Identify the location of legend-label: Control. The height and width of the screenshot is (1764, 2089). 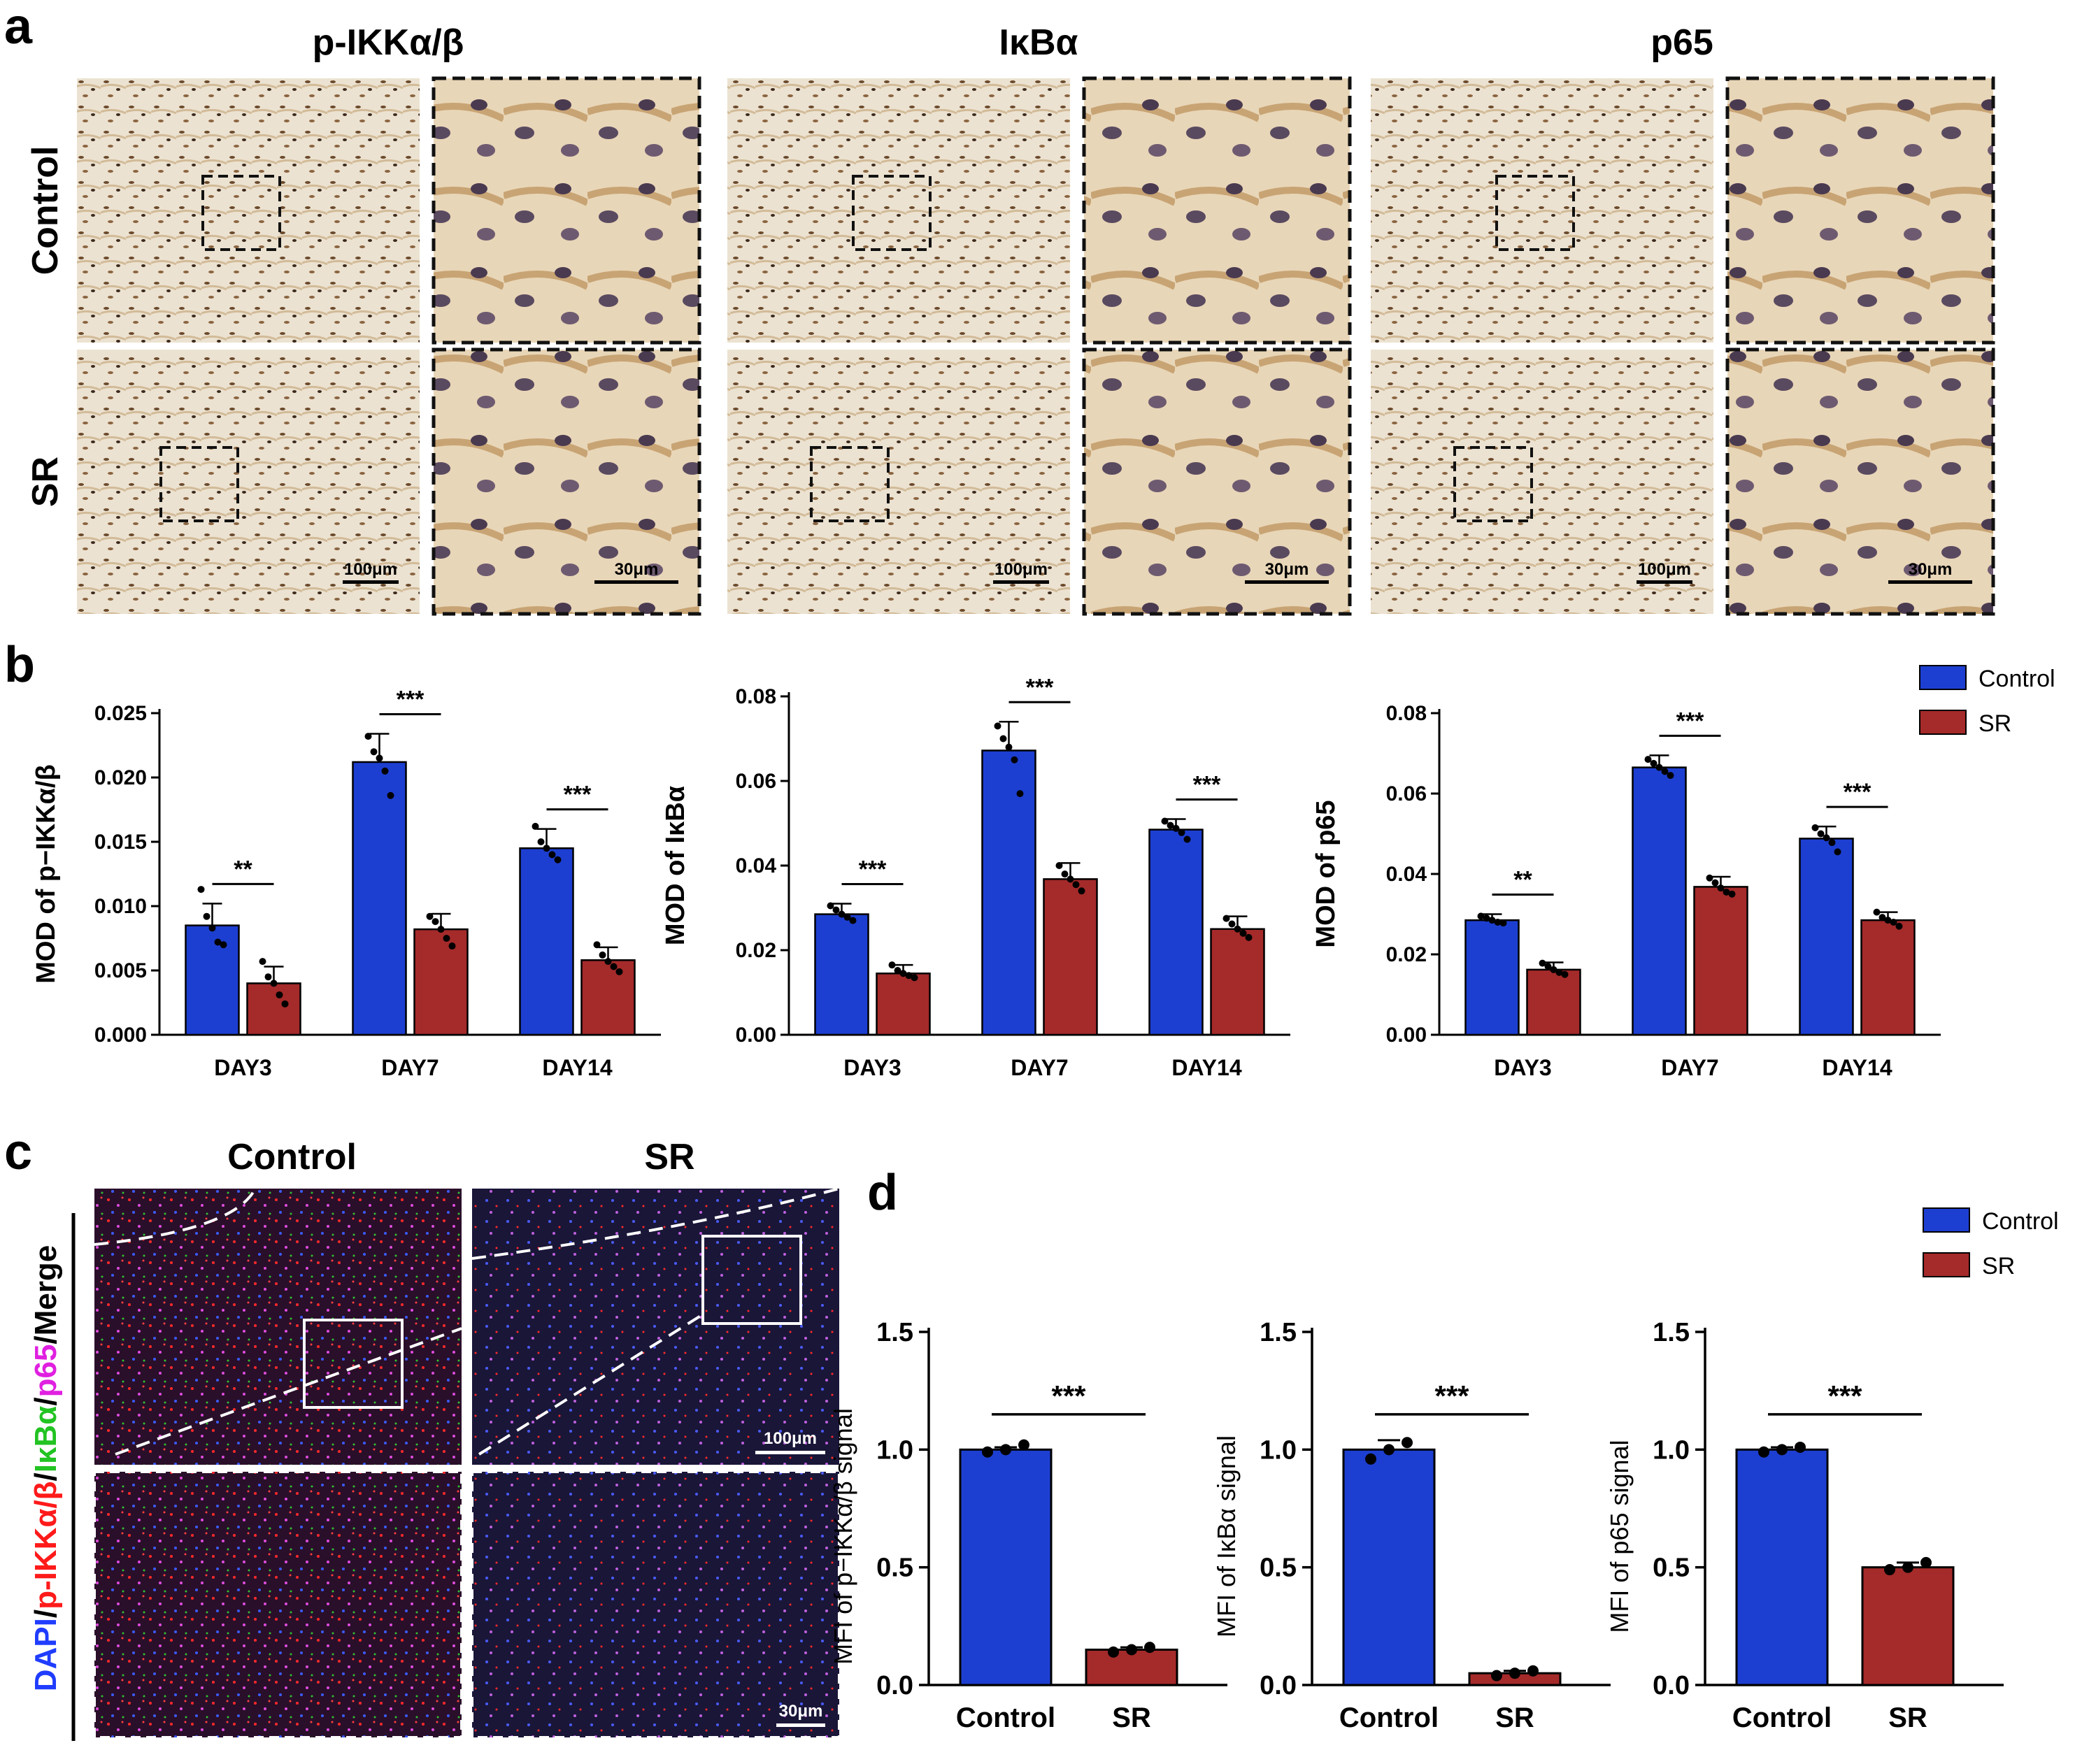
(2020, 1221).